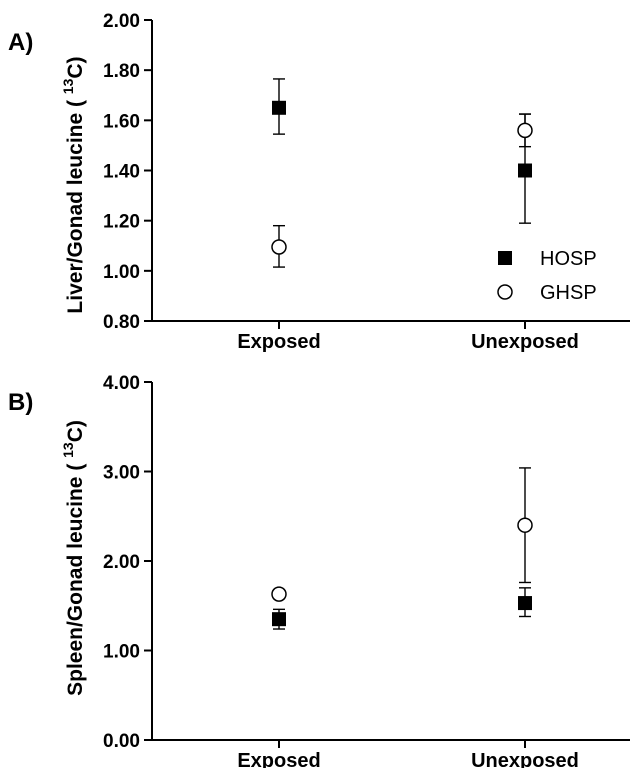 The height and width of the screenshot is (768, 642). Describe the element at coordinates (408, 754) in the screenshot. I see `panel-b-x-ticks: Exposed Unexposed` at that location.